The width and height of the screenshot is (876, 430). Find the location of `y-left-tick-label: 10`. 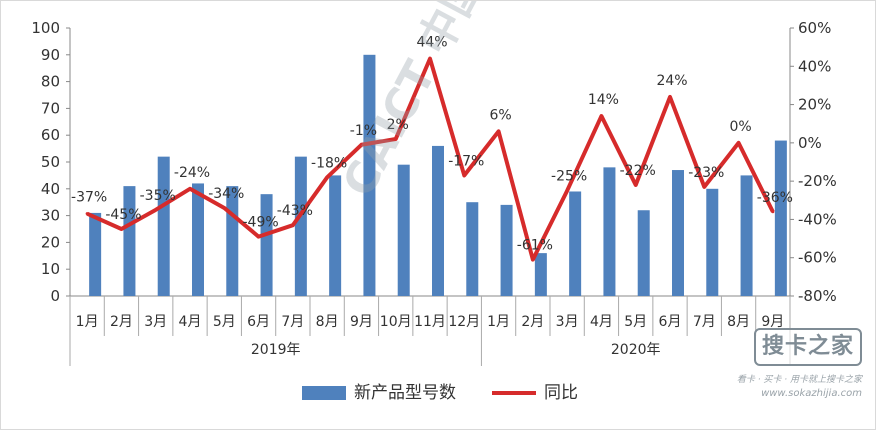

y-left-tick-label: 10 is located at coordinates (50, 269).